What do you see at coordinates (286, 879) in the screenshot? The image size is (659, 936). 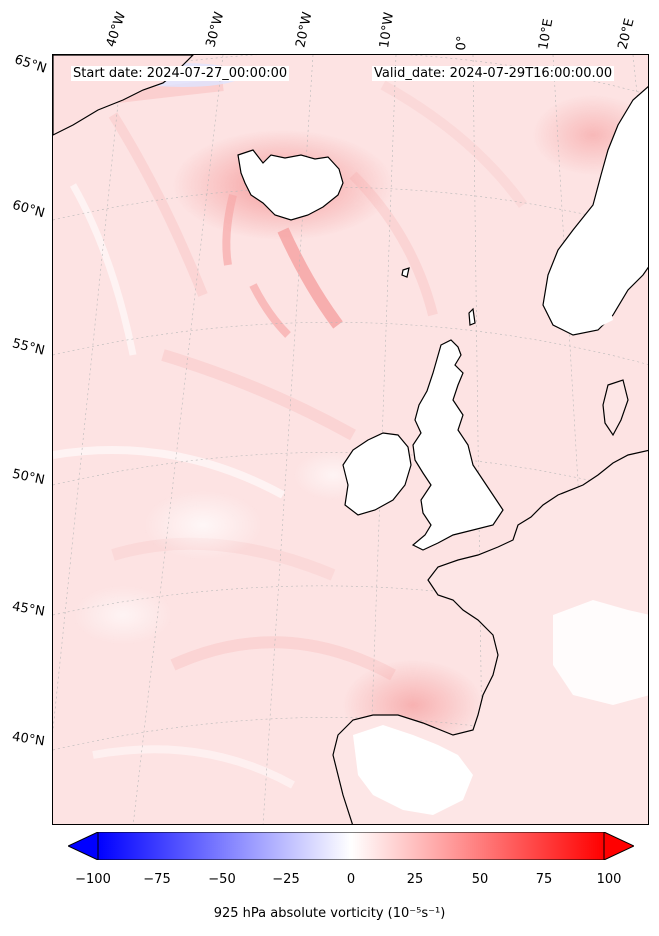 I see `colorbar-tick: −25` at bounding box center [286, 879].